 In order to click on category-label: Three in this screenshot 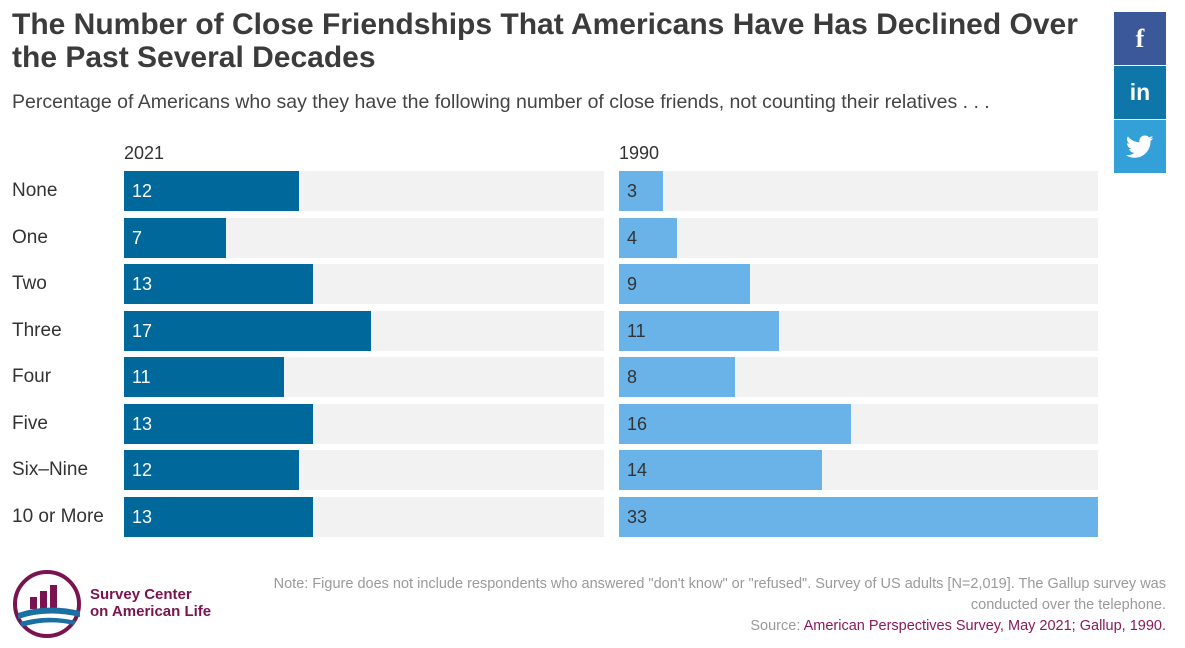, I will do `click(37, 330)`.